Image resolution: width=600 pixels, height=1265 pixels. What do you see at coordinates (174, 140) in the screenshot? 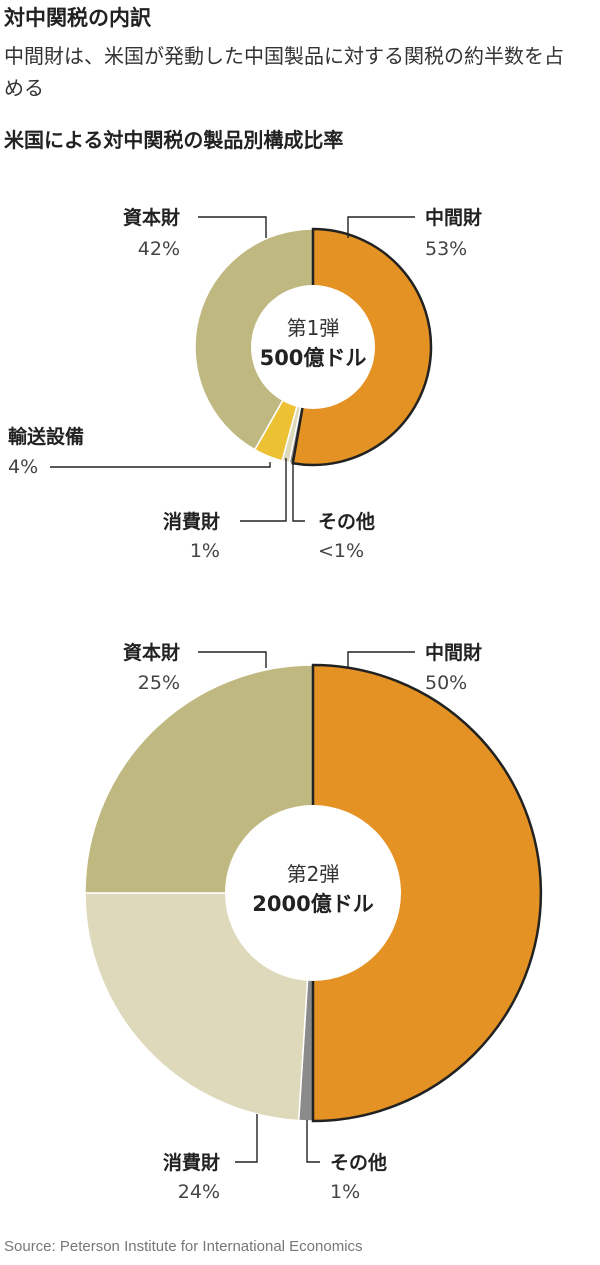
I see `chart-heading: 米国による対中関税の製品別構成比率` at bounding box center [174, 140].